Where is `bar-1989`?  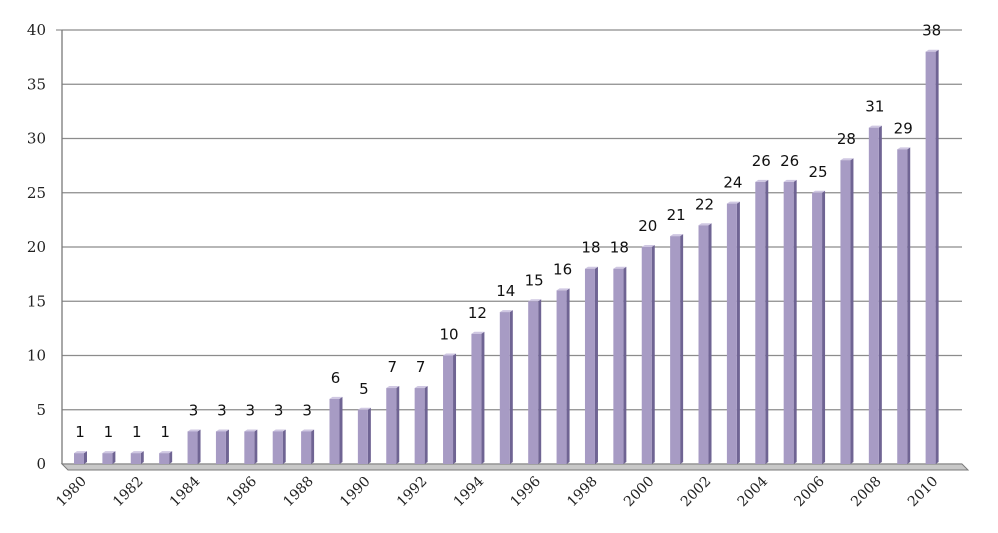
bar-1989 is located at coordinates (336, 430).